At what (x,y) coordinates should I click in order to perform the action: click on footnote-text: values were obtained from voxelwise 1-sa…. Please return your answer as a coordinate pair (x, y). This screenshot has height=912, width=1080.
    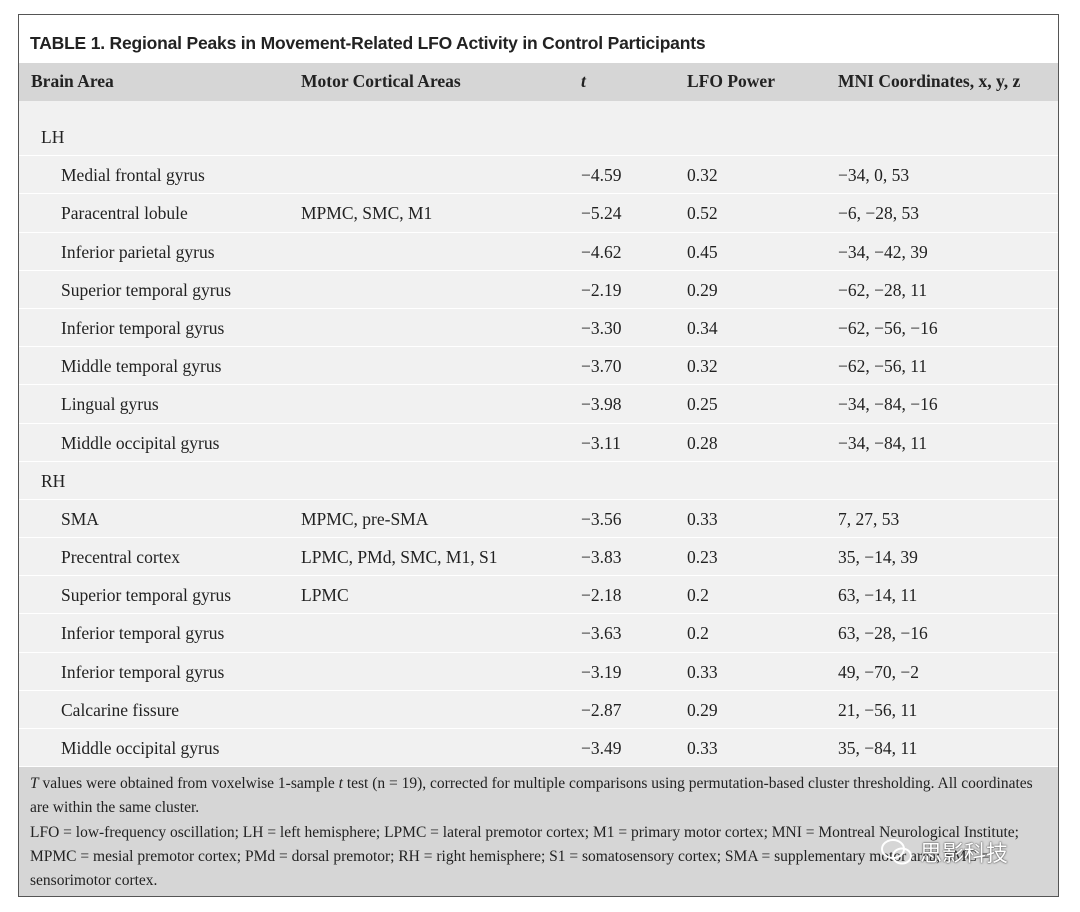
    Looking at the image, I should click on (188, 783).